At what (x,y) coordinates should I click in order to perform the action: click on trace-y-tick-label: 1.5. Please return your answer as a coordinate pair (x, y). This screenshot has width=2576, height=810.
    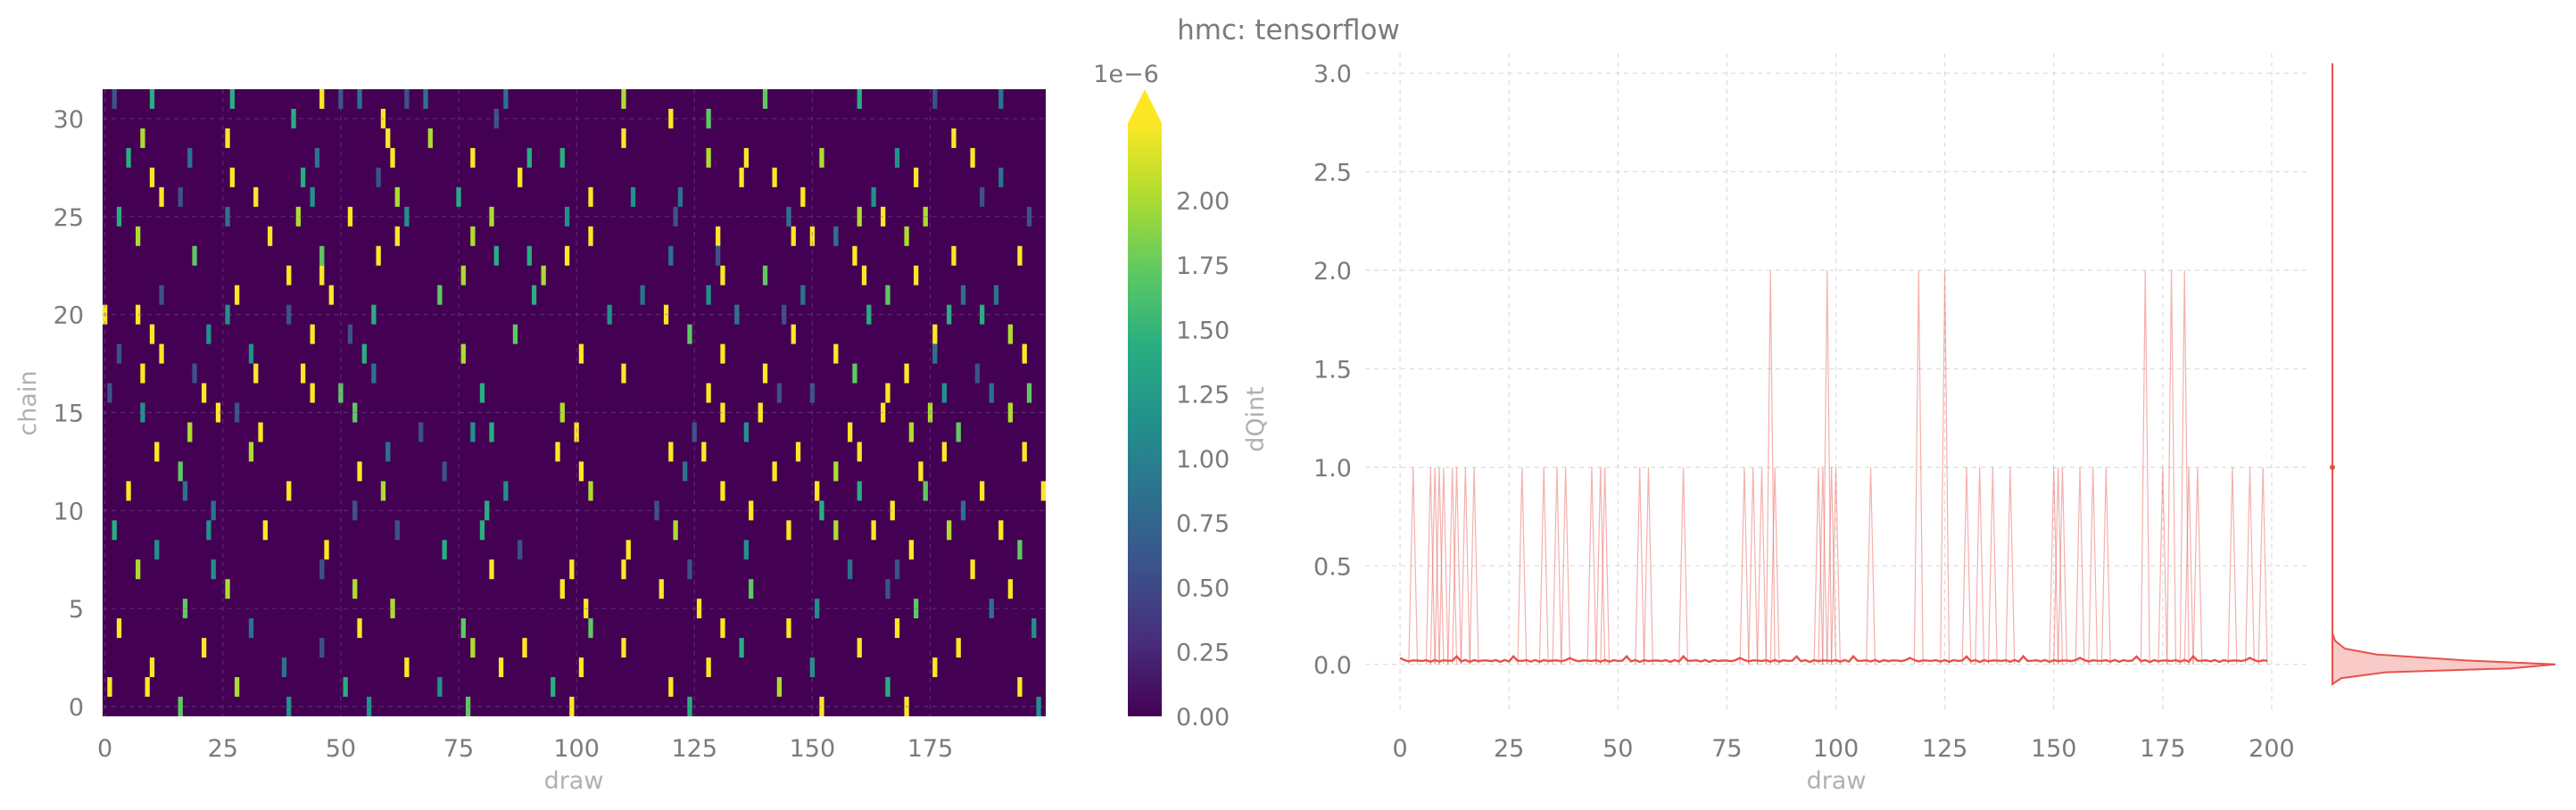
    Looking at the image, I should click on (1332, 370).